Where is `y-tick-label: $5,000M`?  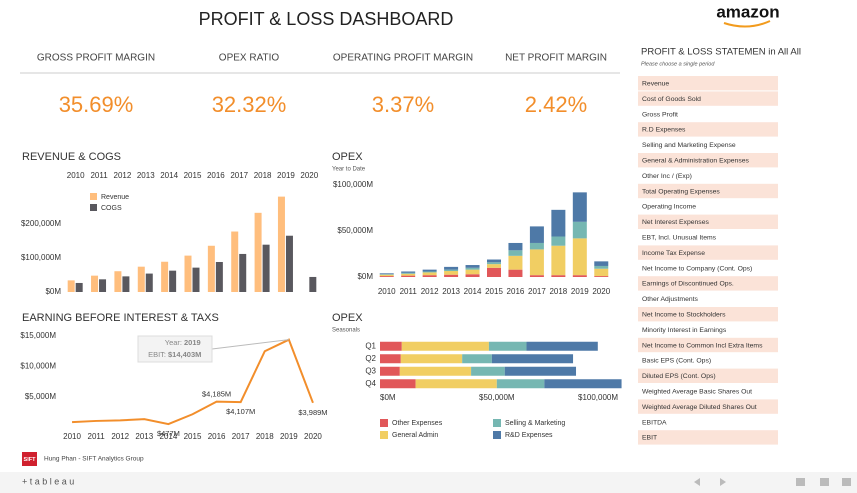 y-tick-label: $5,000M is located at coordinates (40, 396).